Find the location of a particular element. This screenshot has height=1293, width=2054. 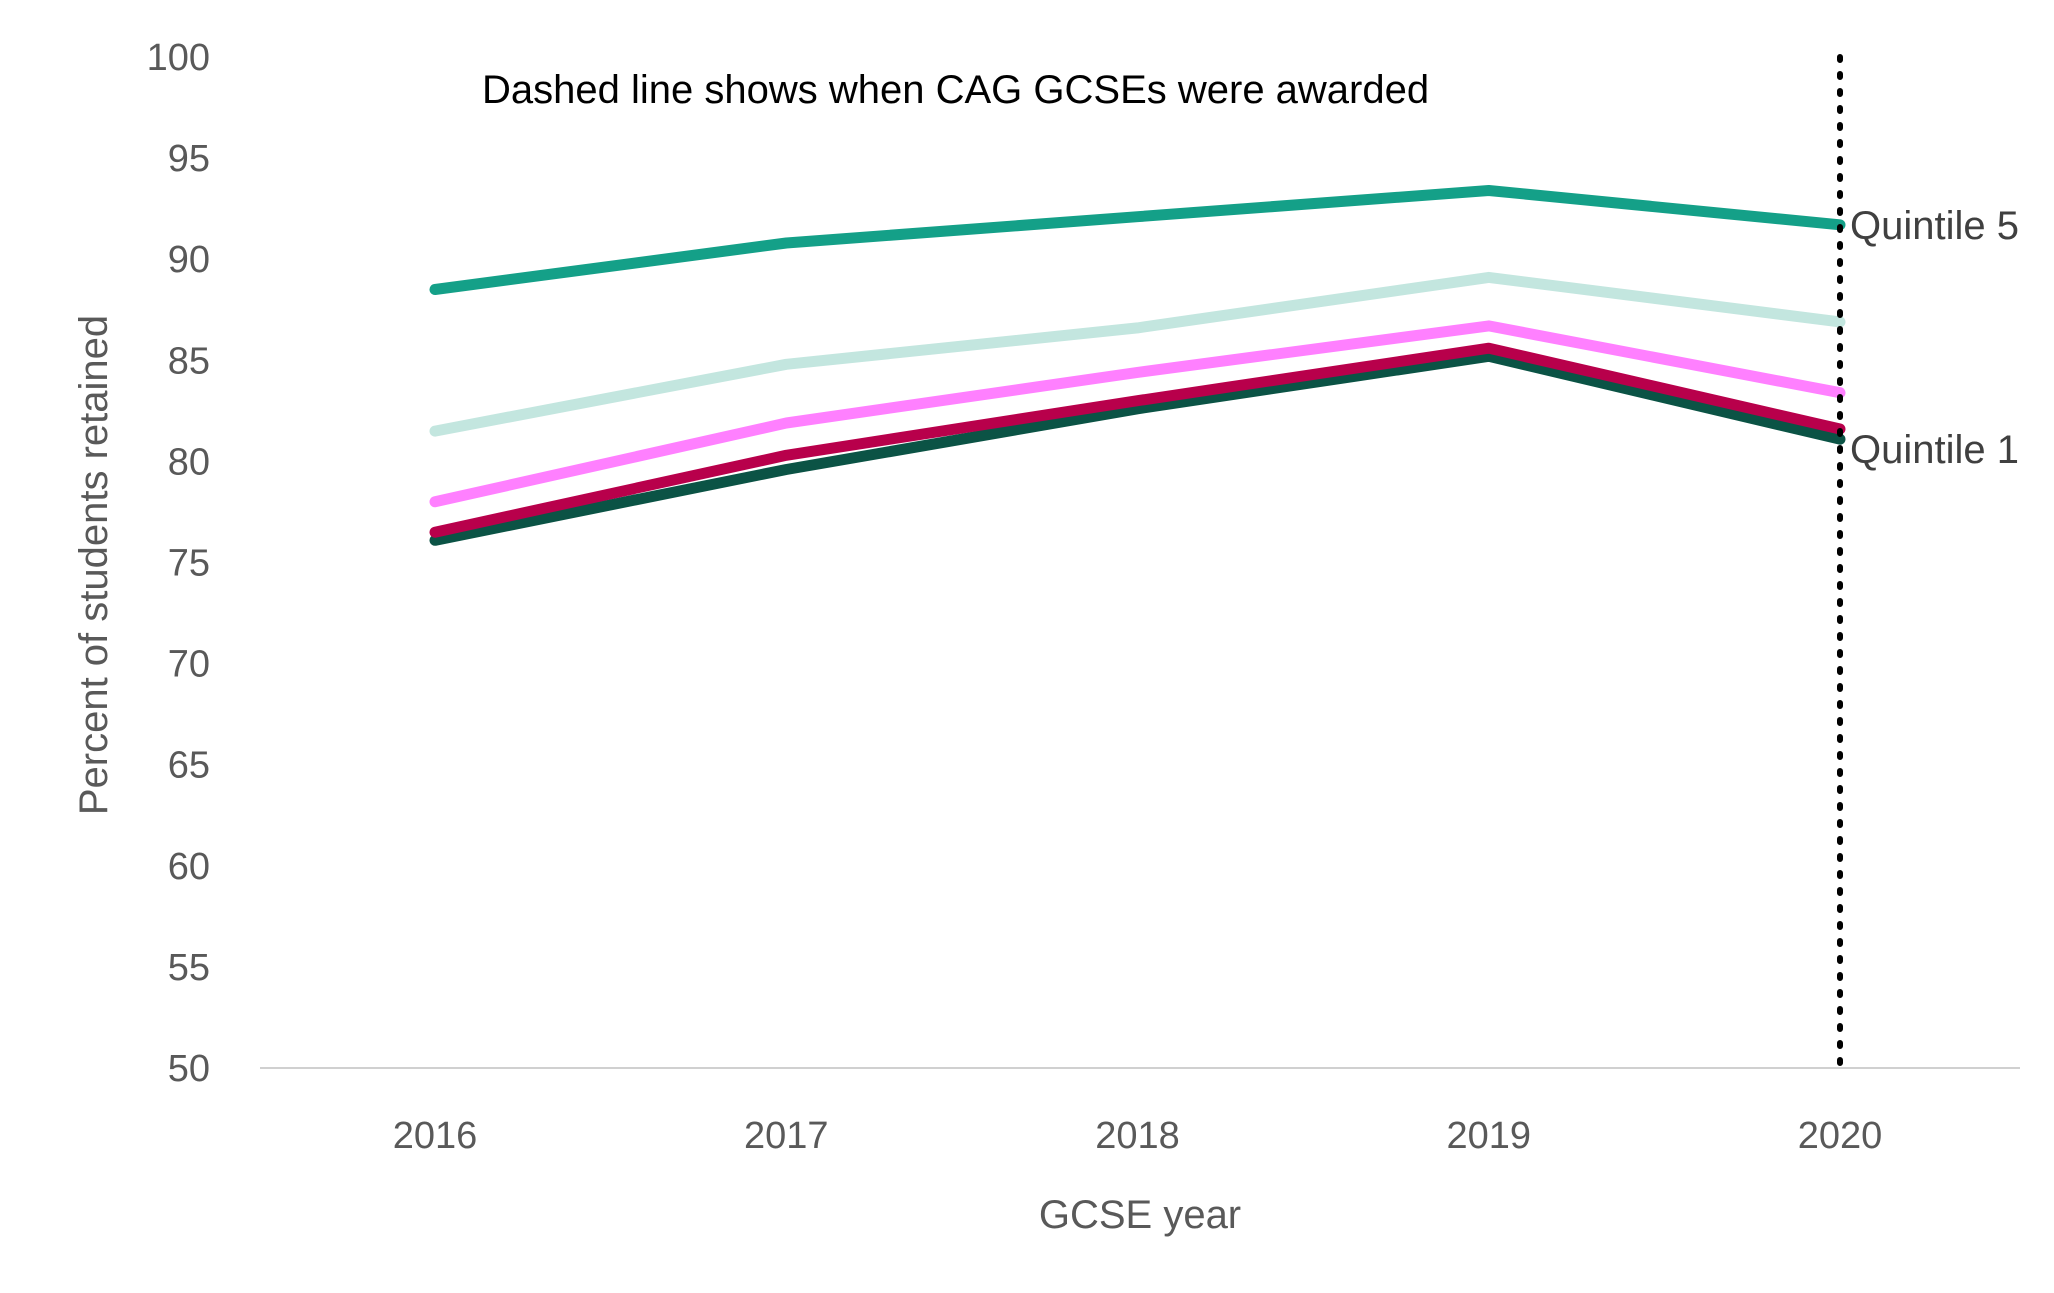

series-line-q1 is located at coordinates (1137, 448).